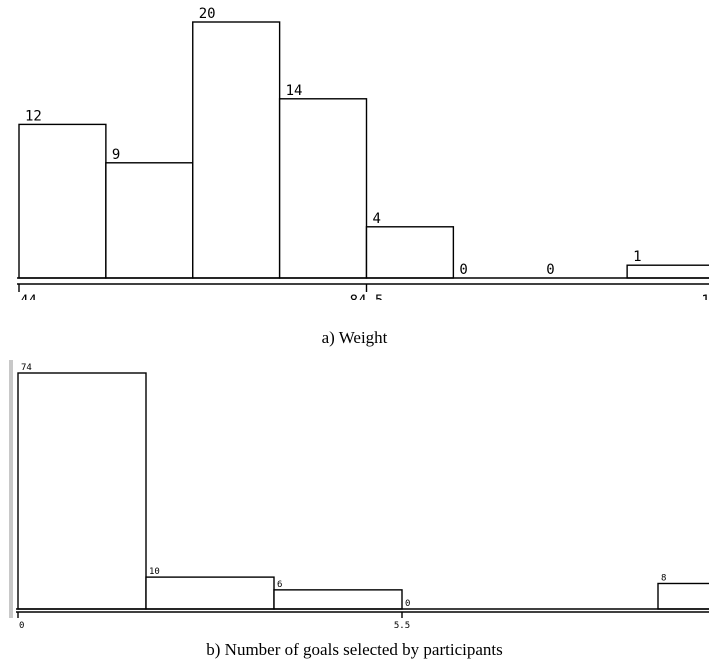 The image size is (709, 665). What do you see at coordinates (367, 296) in the screenshot?
I see `x-tick-label: 84.5` at bounding box center [367, 296].